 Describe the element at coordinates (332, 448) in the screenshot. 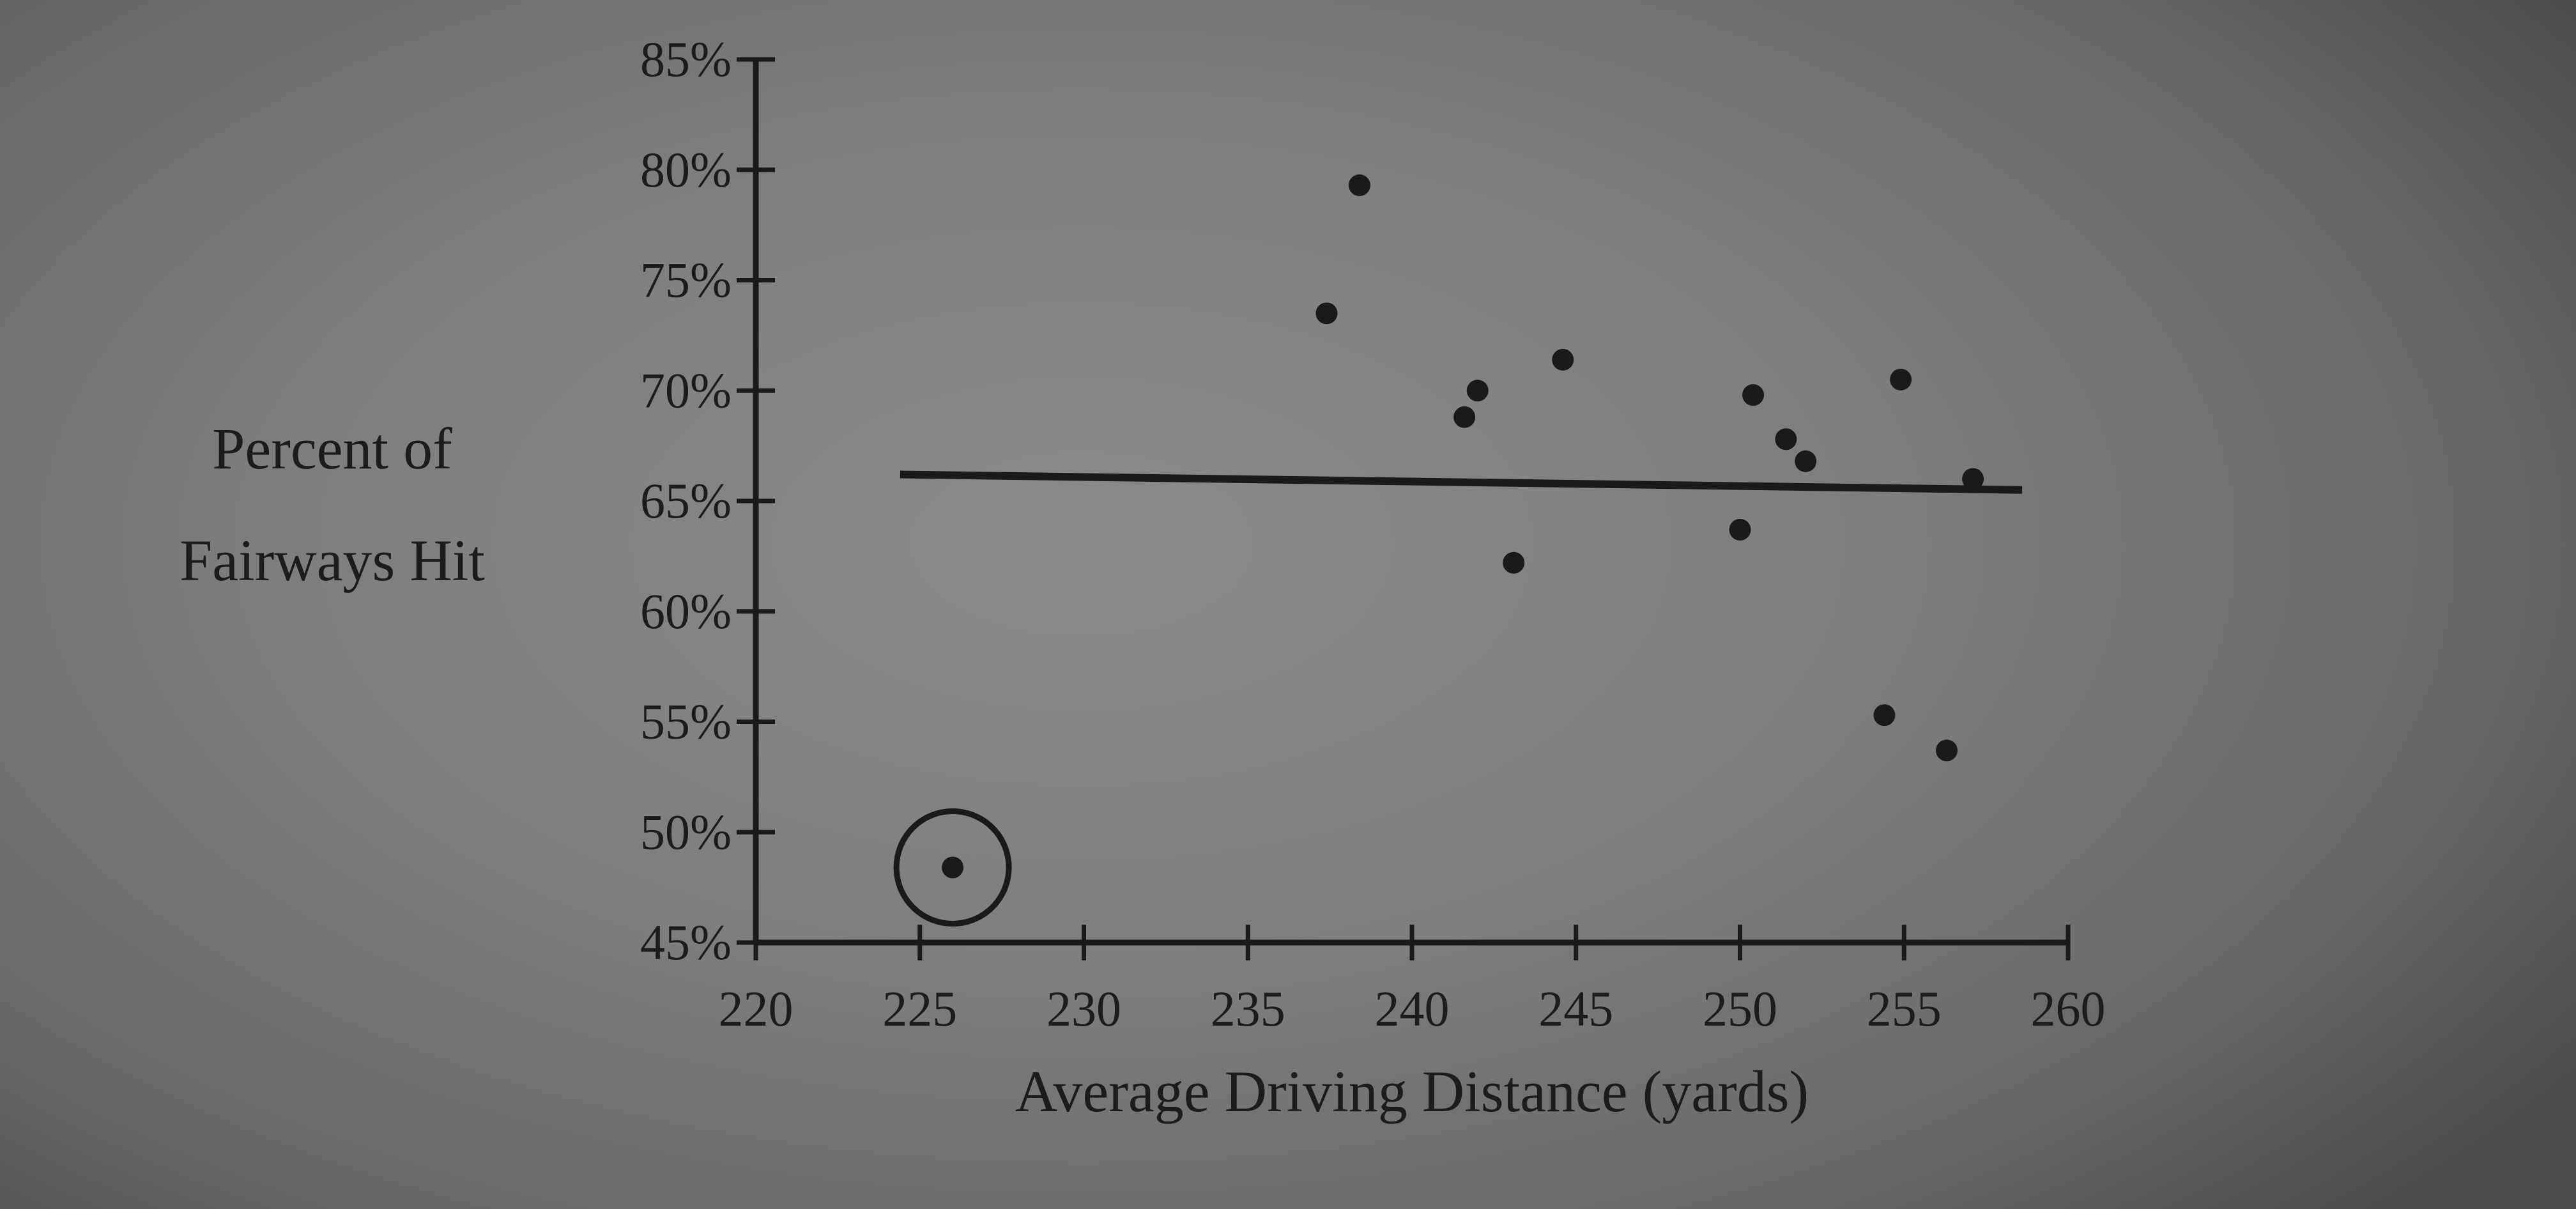

I see `y-axis-title-line-1: Percent of` at that location.